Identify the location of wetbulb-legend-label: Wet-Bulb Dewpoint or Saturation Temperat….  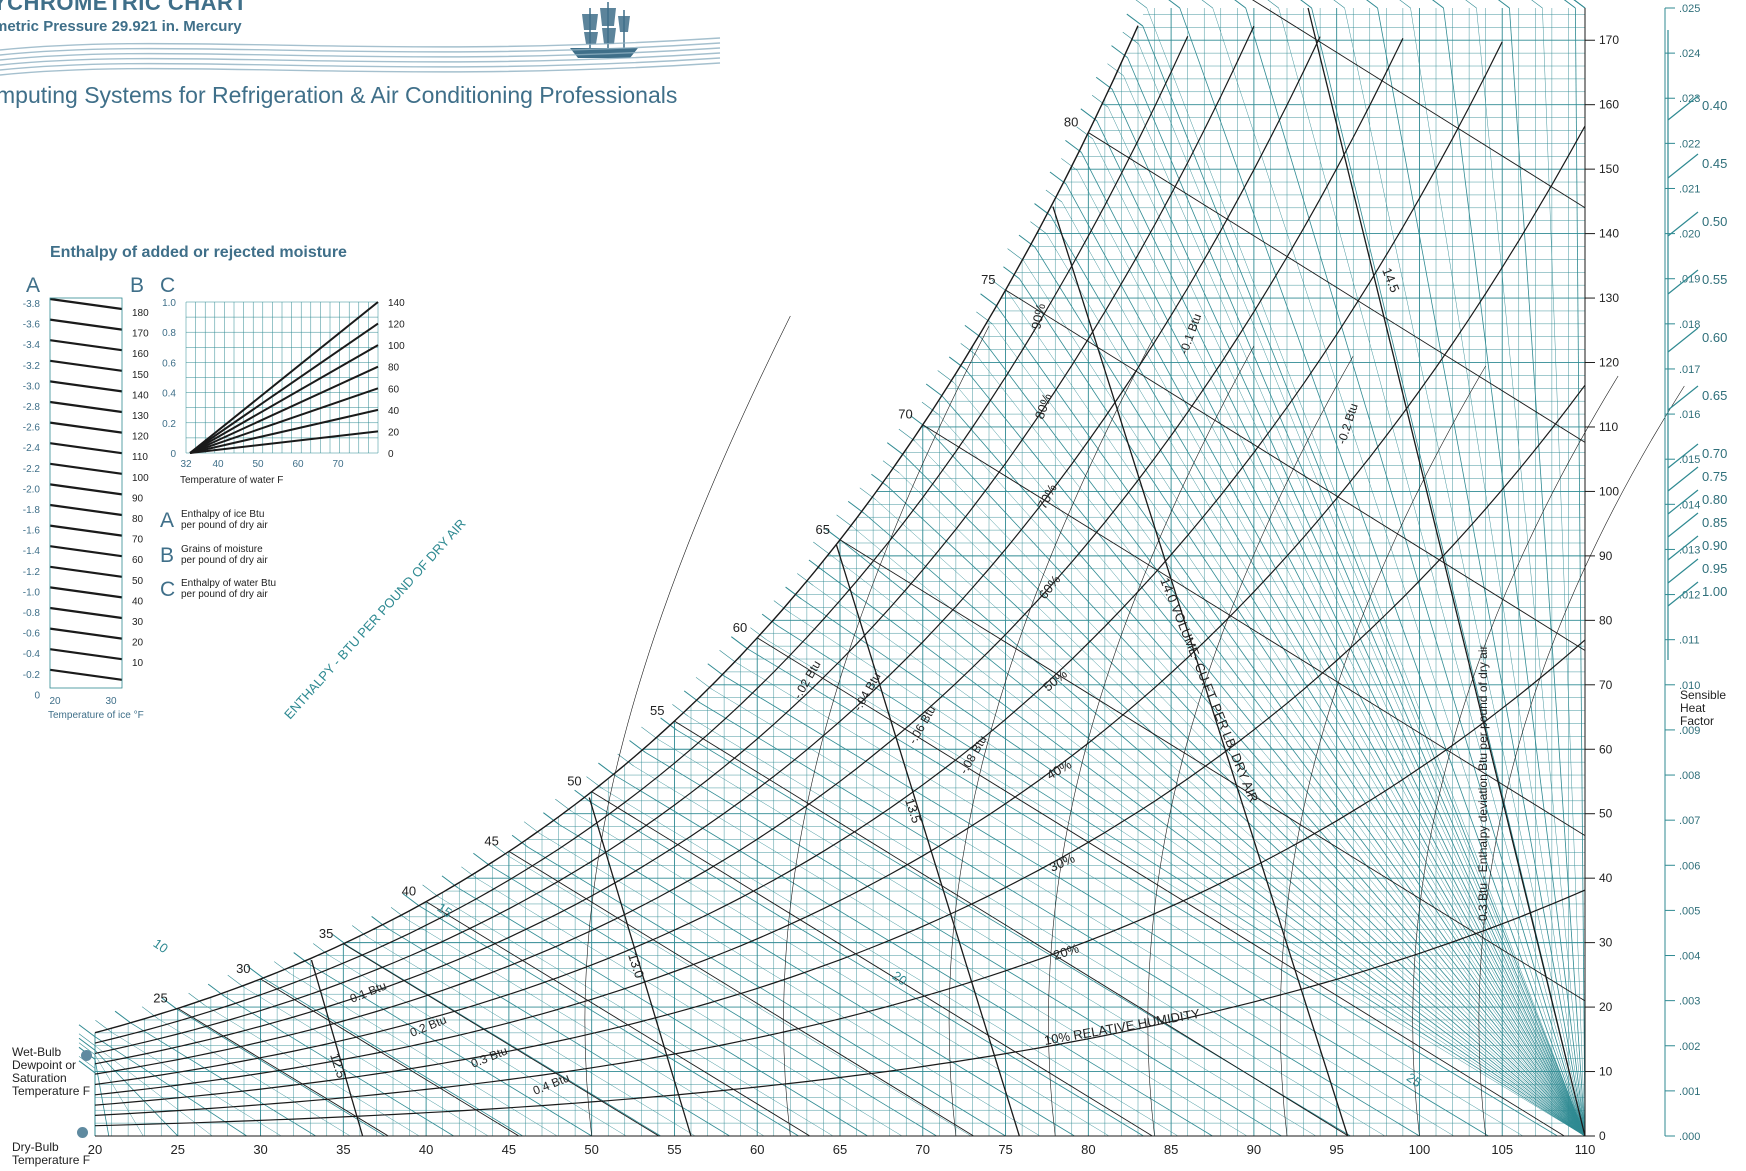
(51, 1071).